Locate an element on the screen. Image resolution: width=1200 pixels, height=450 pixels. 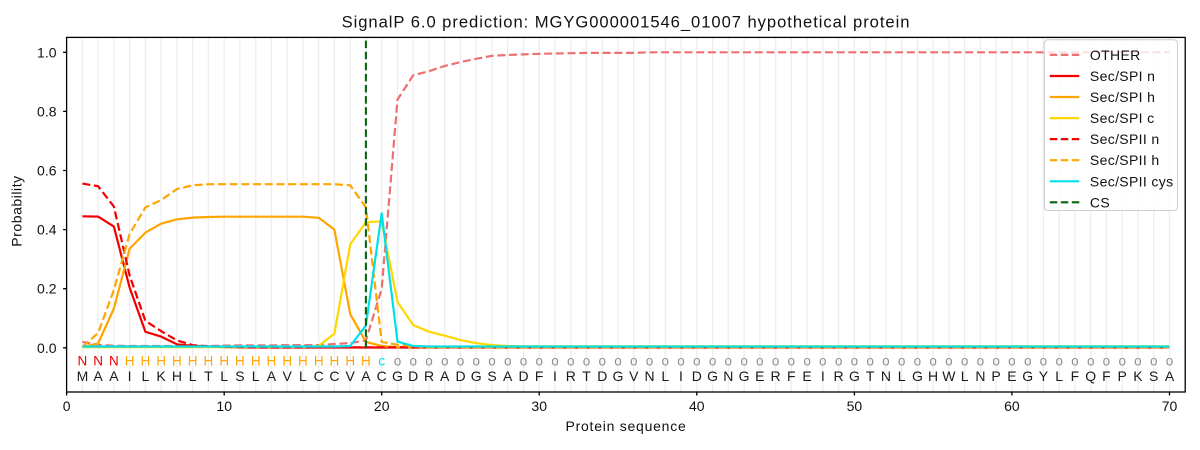
svg-text: S is located at coordinates (1153, 376).